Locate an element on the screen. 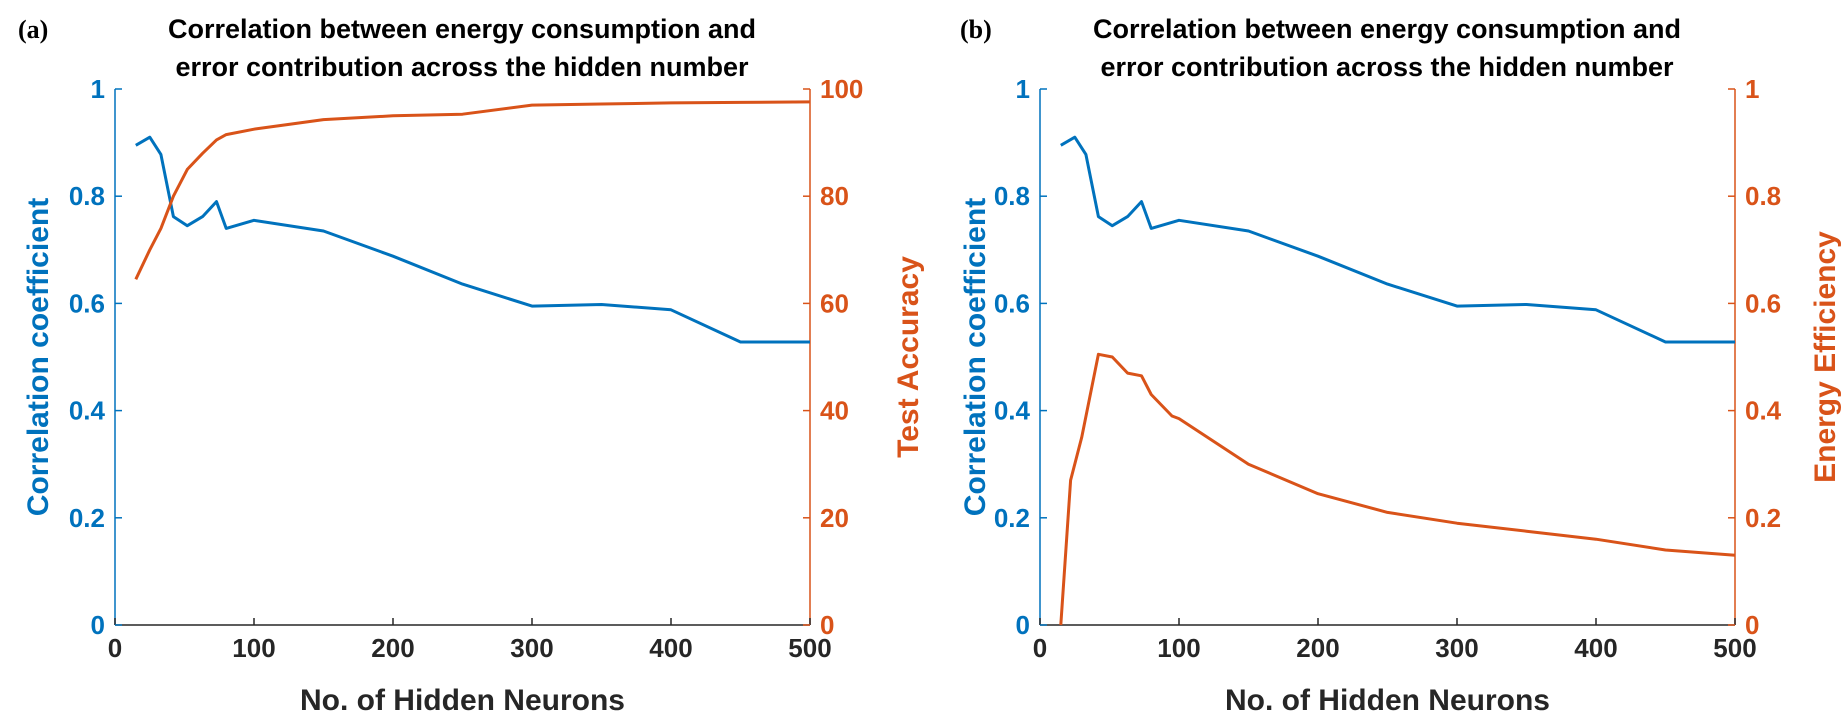 The height and width of the screenshot is (720, 1847). panel-label: (b) is located at coordinates (976, 29).